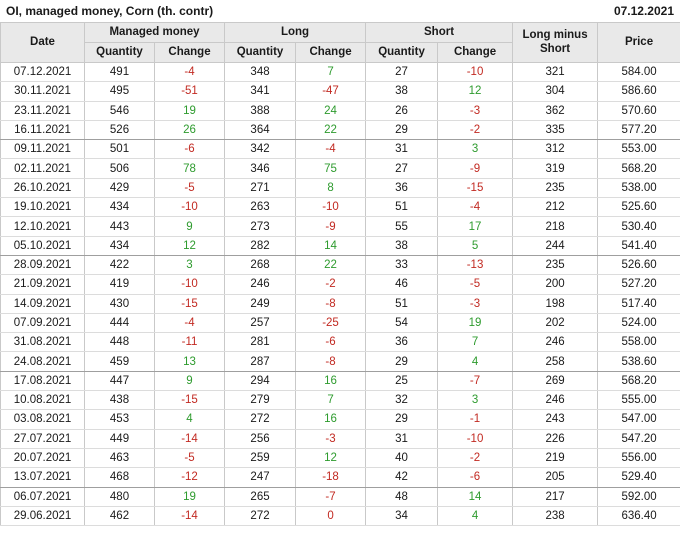  What do you see at coordinates (119, 458) in the screenshot?
I see `quantity-cell: 463` at bounding box center [119, 458].